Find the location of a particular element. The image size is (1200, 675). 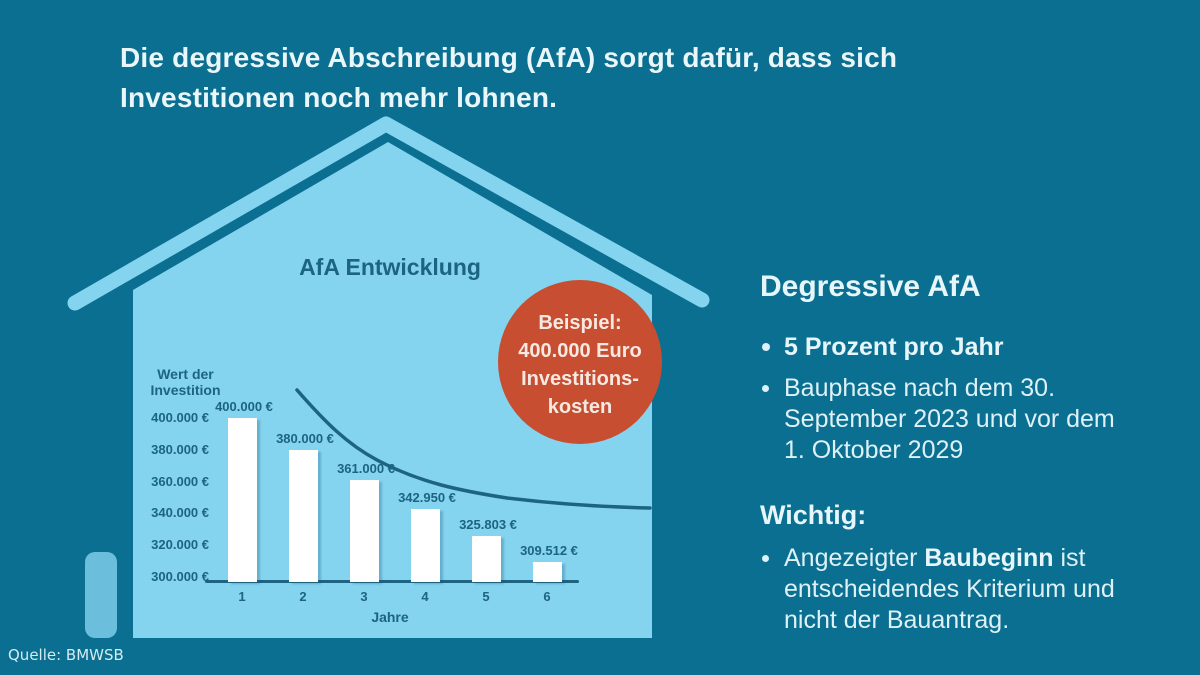

panel-heading: Degressive AfA is located at coordinates (870, 286).